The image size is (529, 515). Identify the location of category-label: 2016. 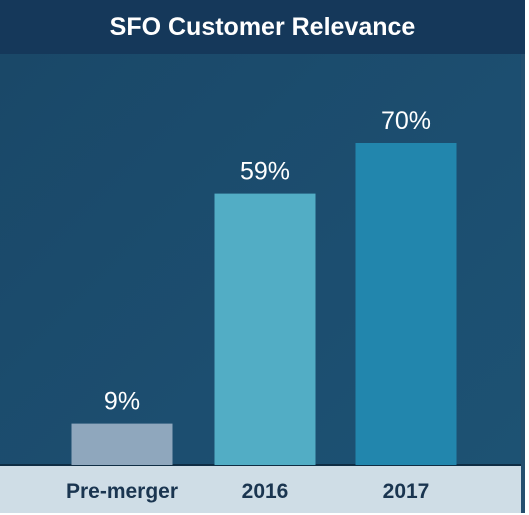
(265, 491).